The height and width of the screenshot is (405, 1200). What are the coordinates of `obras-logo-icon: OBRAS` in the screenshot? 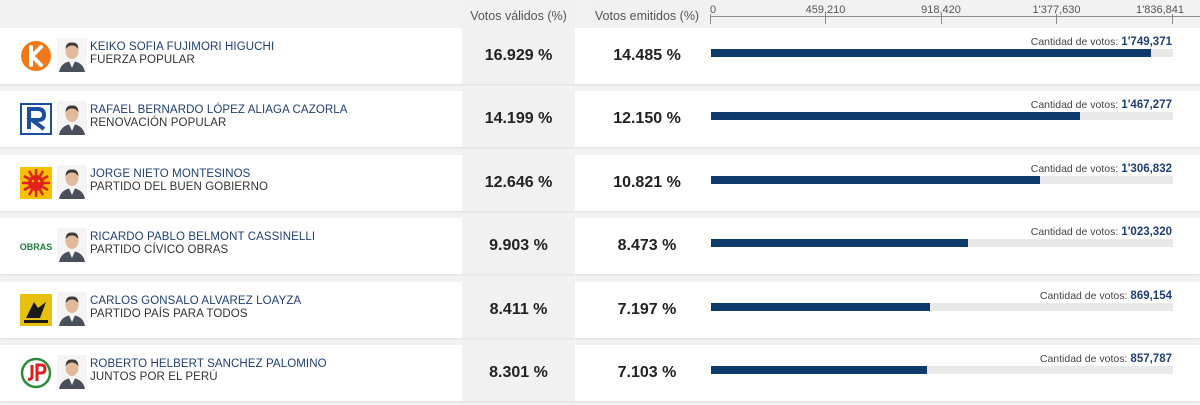 It's located at (36, 246).